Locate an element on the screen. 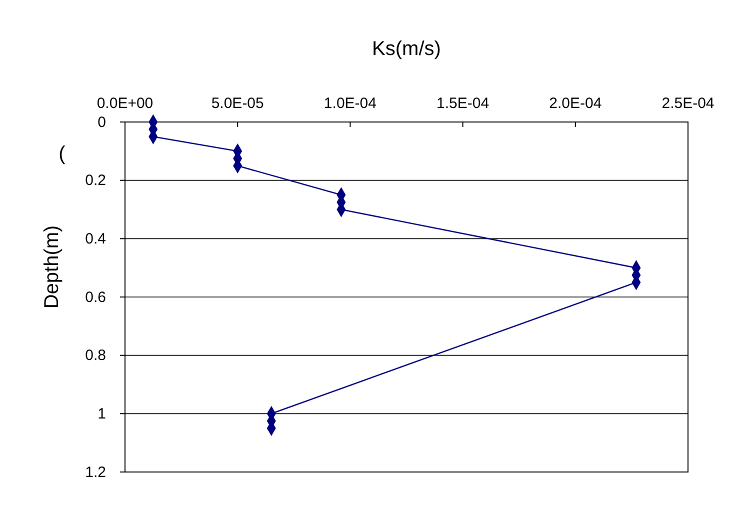 Image resolution: width=736 pixels, height=508 pixels. x-tick-label: 5.0E-05 is located at coordinates (237, 103).